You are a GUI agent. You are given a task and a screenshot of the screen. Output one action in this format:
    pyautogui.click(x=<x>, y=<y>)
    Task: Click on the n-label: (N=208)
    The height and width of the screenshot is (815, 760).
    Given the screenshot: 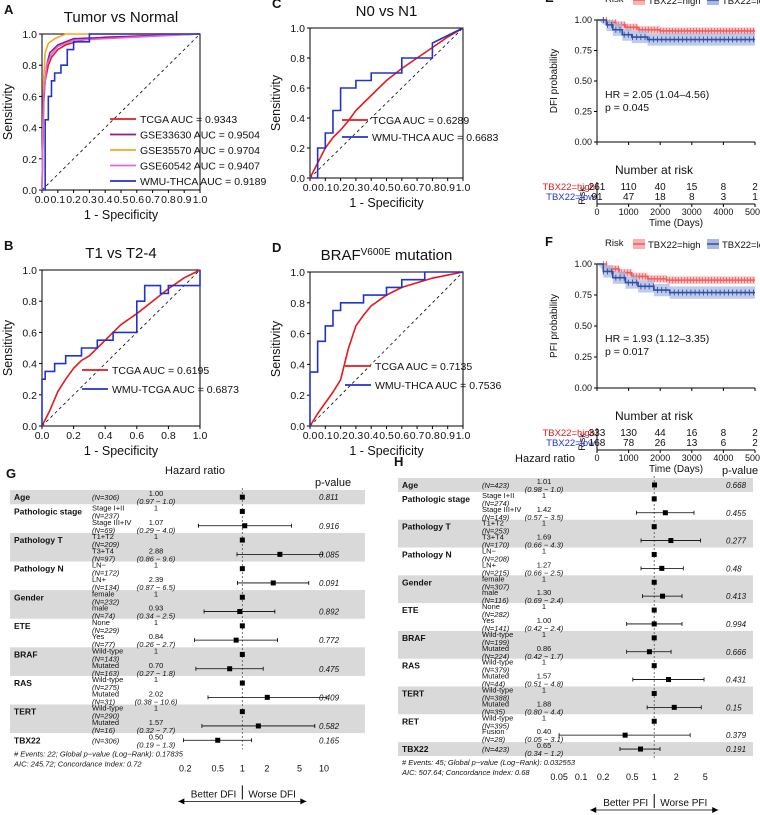 What is the action you would take?
    pyautogui.click(x=496, y=558)
    